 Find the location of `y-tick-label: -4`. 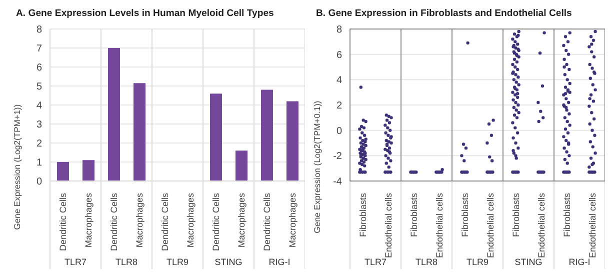

y-tick-label: -4 is located at coordinates (337, 182).